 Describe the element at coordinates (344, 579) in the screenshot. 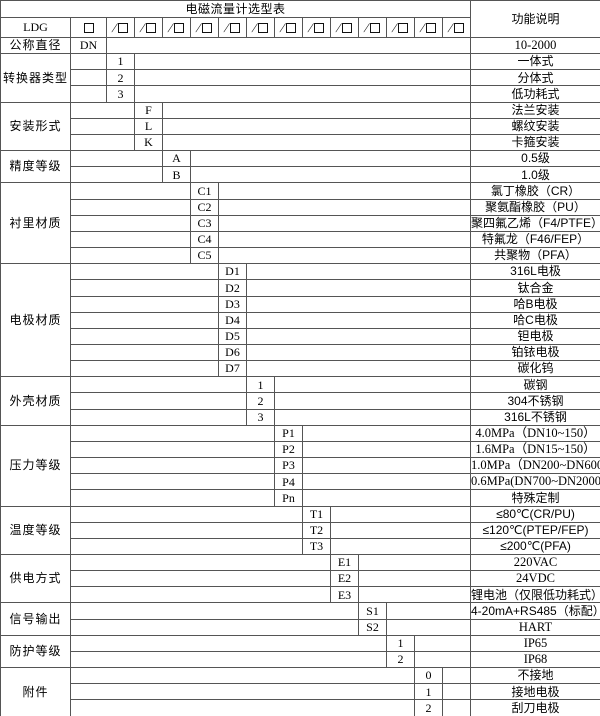

I see `code-cell: E2` at that location.